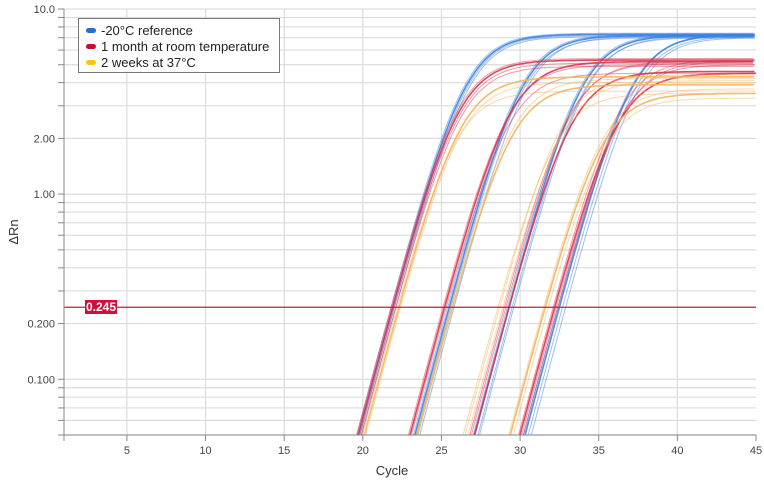 The image size is (764, 483). I want to click on legend-item-reference: -20°C reference, so click(182, 30).